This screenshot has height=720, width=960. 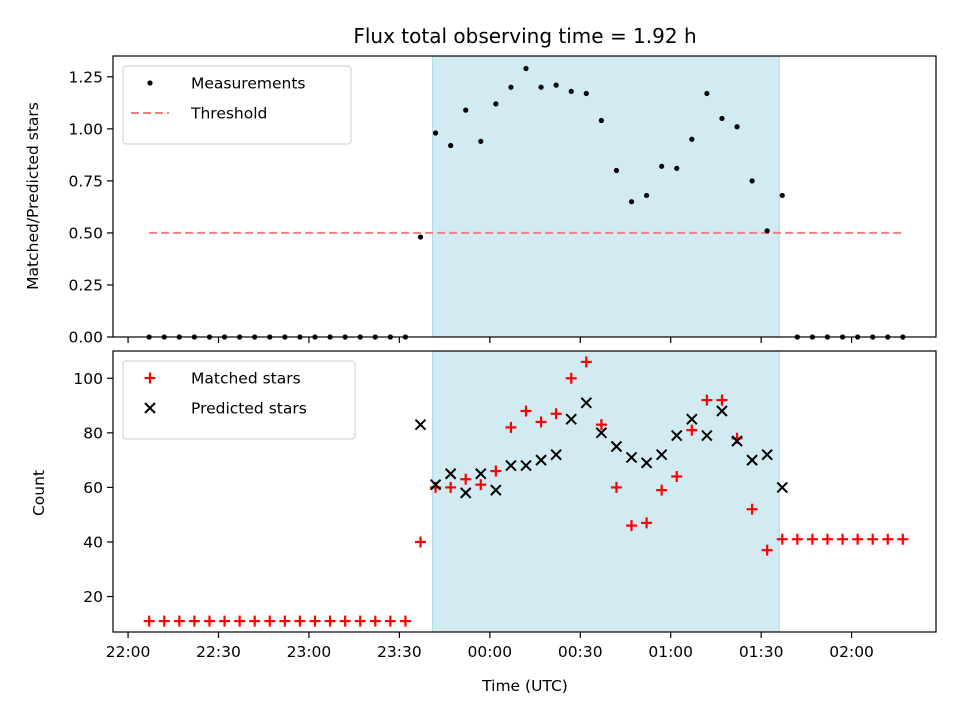 What do you see at coordinates (39, 493) in the screenshot?
I see `bottom-y-axis-label: Count` at bounding box center [39, 493].